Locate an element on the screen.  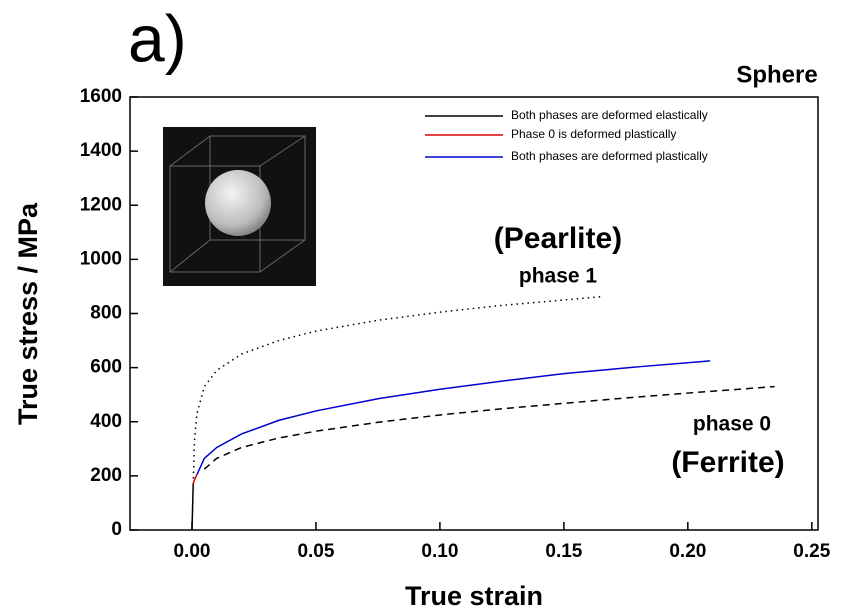
x-tick-label: 0.05 is located at coordinates (315, 551).